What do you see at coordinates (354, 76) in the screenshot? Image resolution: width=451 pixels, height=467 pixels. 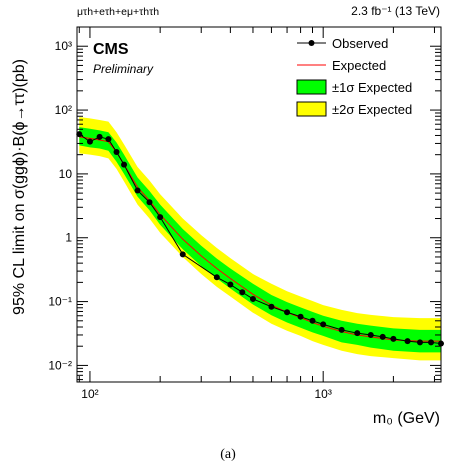 I see `legend: Observed Expected ±1σ Expected ±2σ Expected` at bounding box center [354, 76].